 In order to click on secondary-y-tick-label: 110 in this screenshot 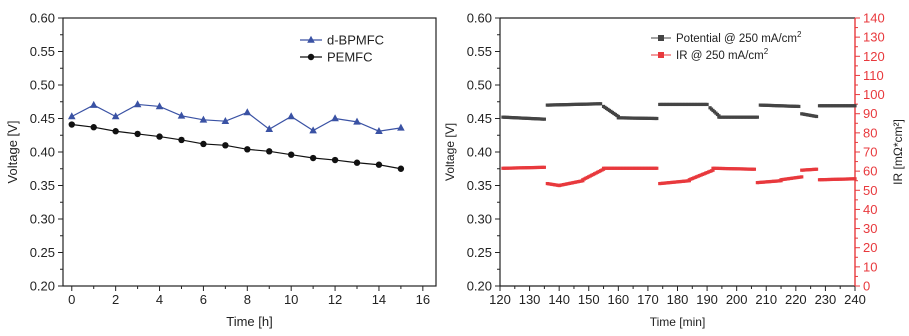, I will do `click(873, 75)`.